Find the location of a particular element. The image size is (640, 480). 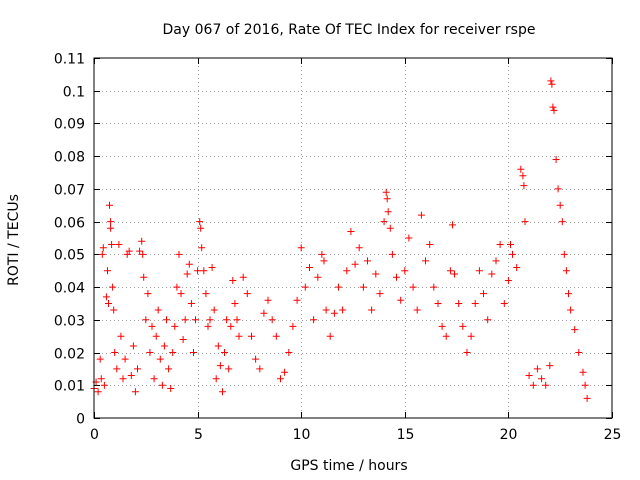

x-tick-label: 15 is located at coordinates (406, 435).